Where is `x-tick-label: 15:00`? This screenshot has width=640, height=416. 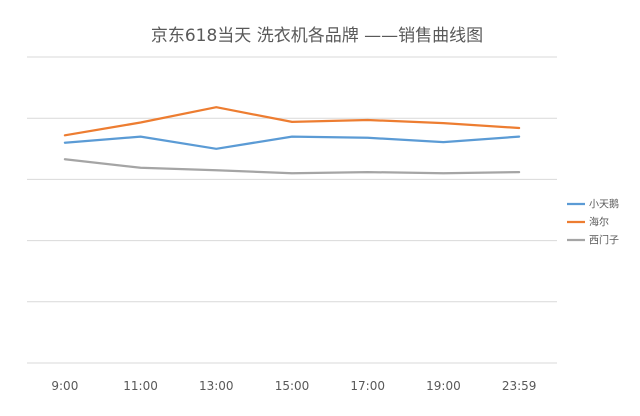
x-tick-label: 15:00 is located at coordinates (292, 386).